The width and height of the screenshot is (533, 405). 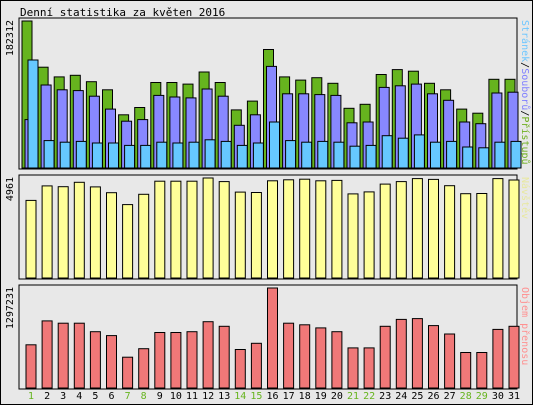 What do you see at coordinates (176, 229) in the screenshot?
I see `bar-mid-návštěv-10` at bounding box center [176, 229].